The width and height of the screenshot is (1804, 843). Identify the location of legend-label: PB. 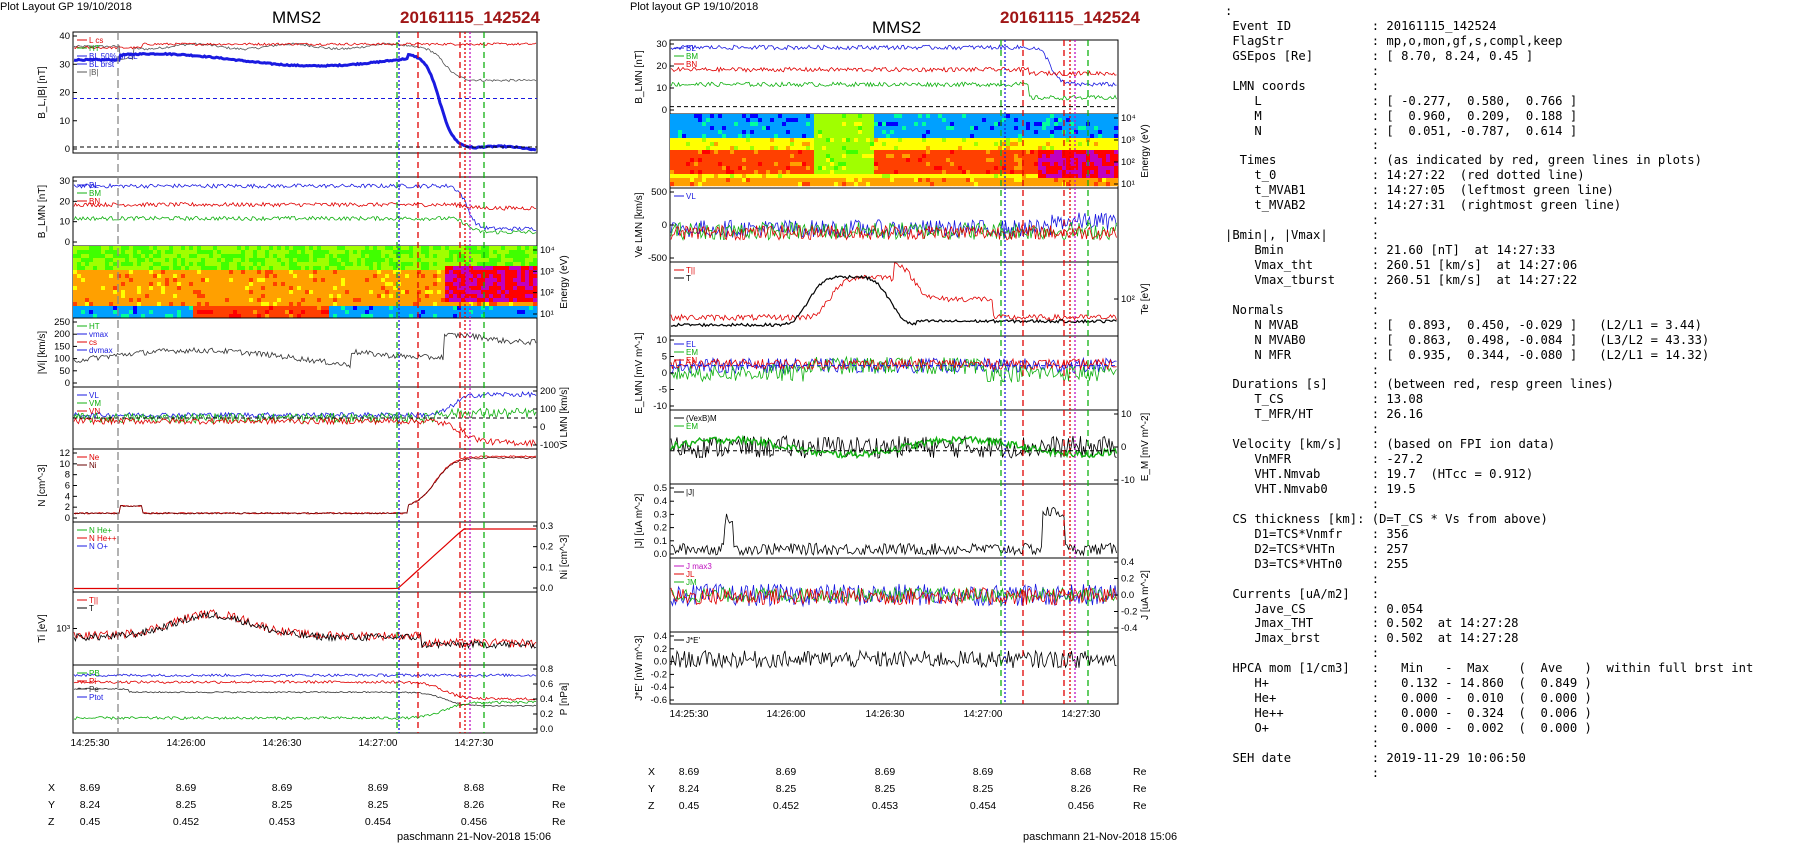
(94, 673).